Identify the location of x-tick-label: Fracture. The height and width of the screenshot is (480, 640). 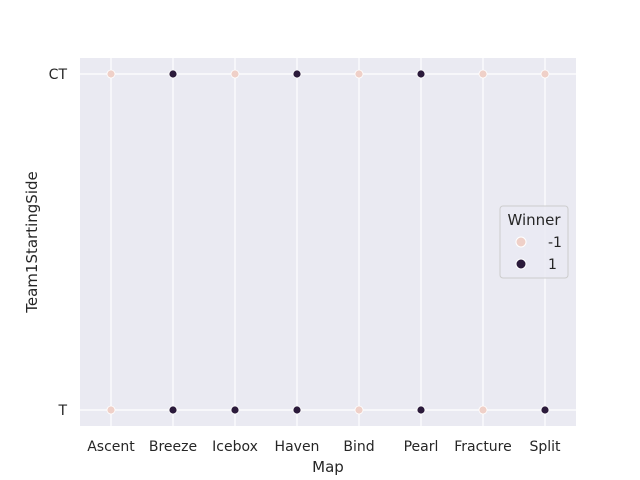
(483, 447).